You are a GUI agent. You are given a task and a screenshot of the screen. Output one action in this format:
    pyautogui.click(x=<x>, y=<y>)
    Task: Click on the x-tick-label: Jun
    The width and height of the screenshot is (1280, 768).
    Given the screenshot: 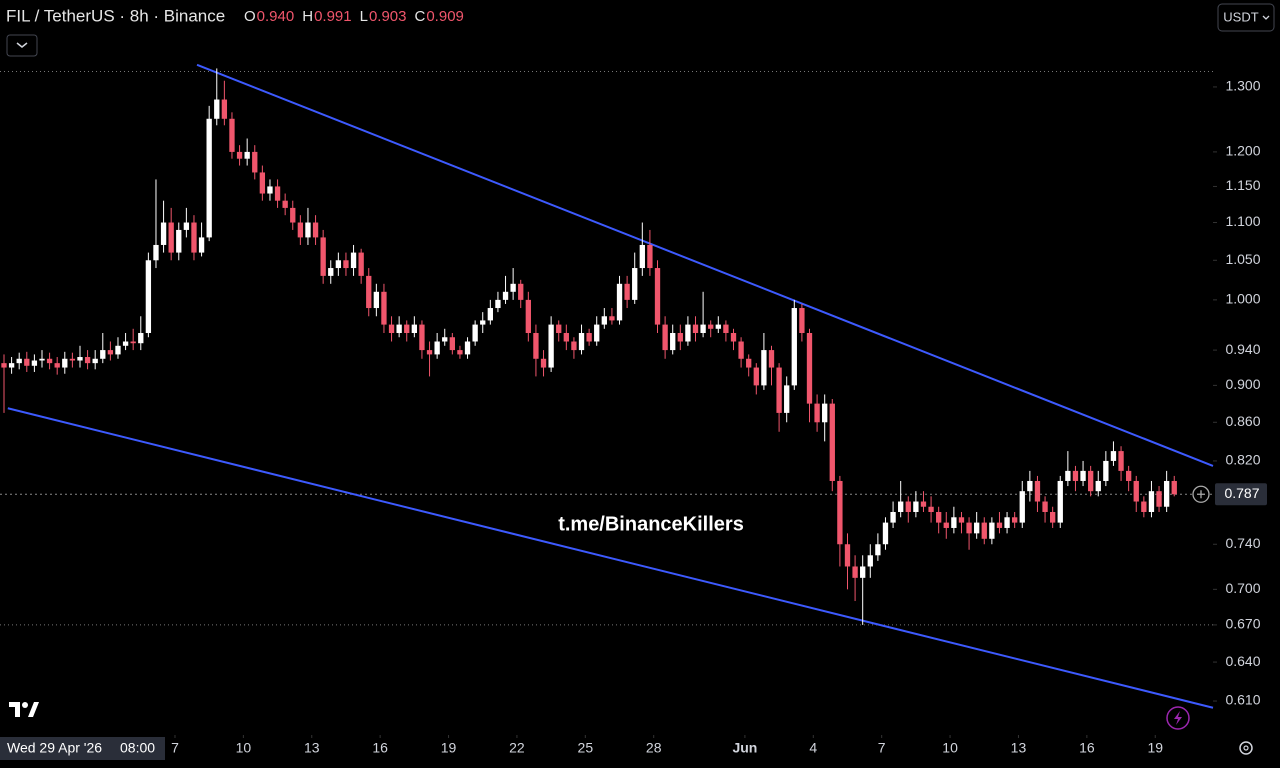 What is the action you would take?
    pyautogui.click(x=744, y=748)
    